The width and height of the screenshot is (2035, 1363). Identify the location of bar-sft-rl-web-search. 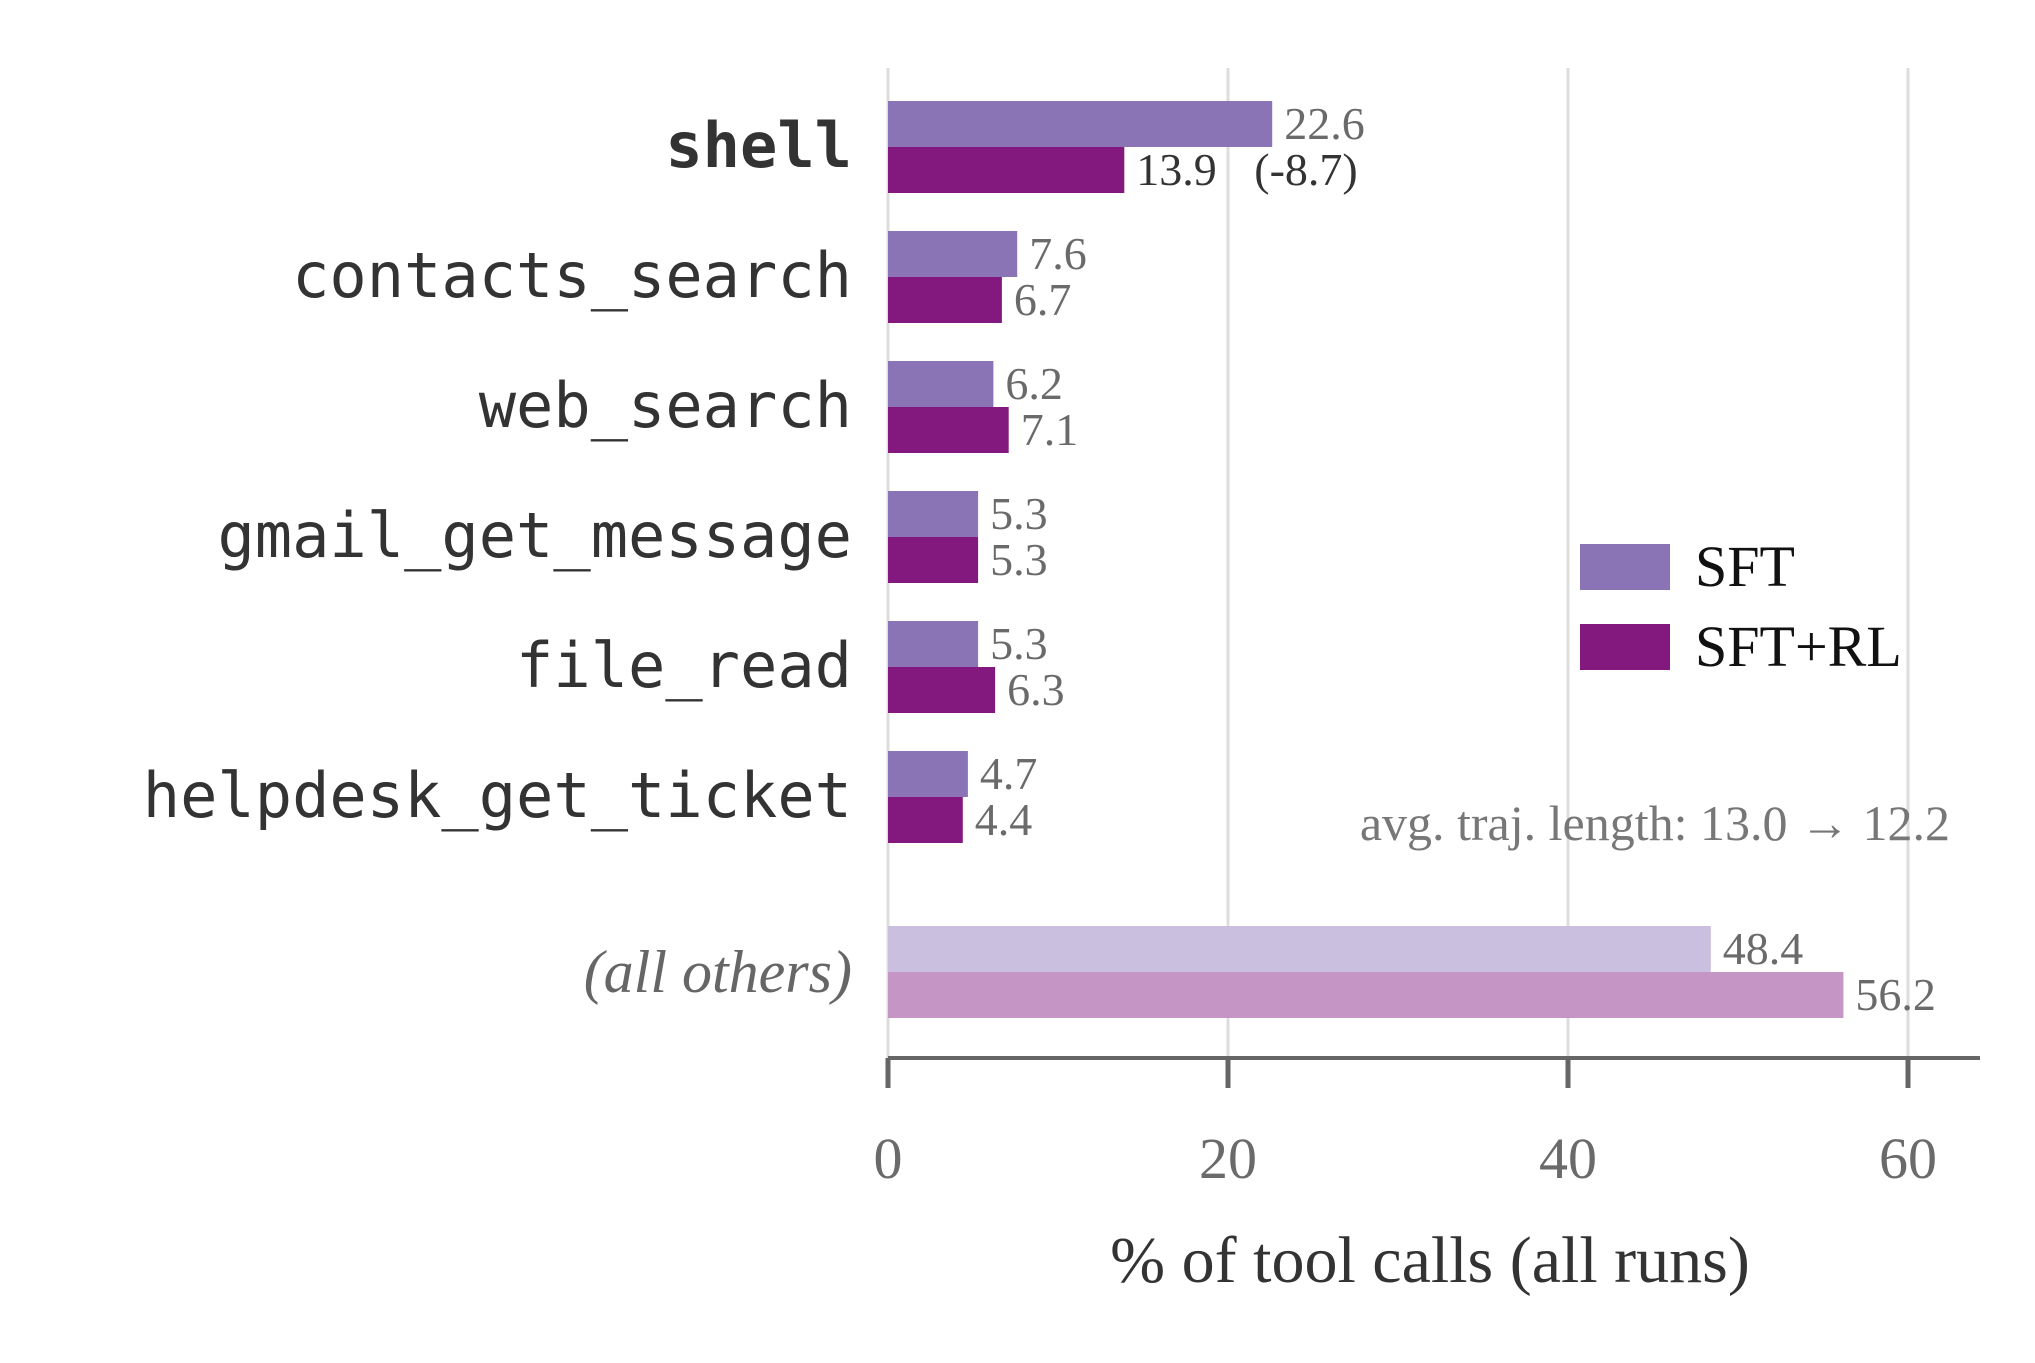
(948, 430).